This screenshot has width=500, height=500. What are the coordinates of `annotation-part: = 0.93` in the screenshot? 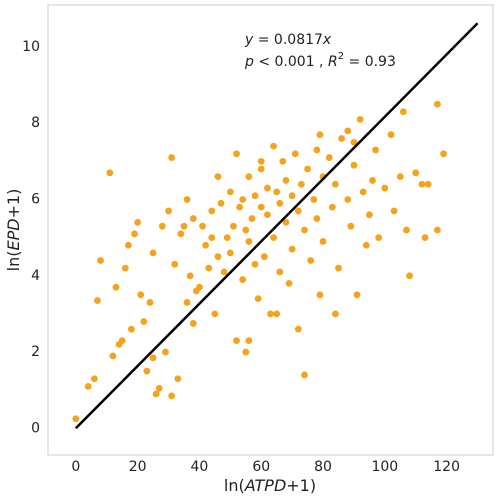 It's located at (370, 62).